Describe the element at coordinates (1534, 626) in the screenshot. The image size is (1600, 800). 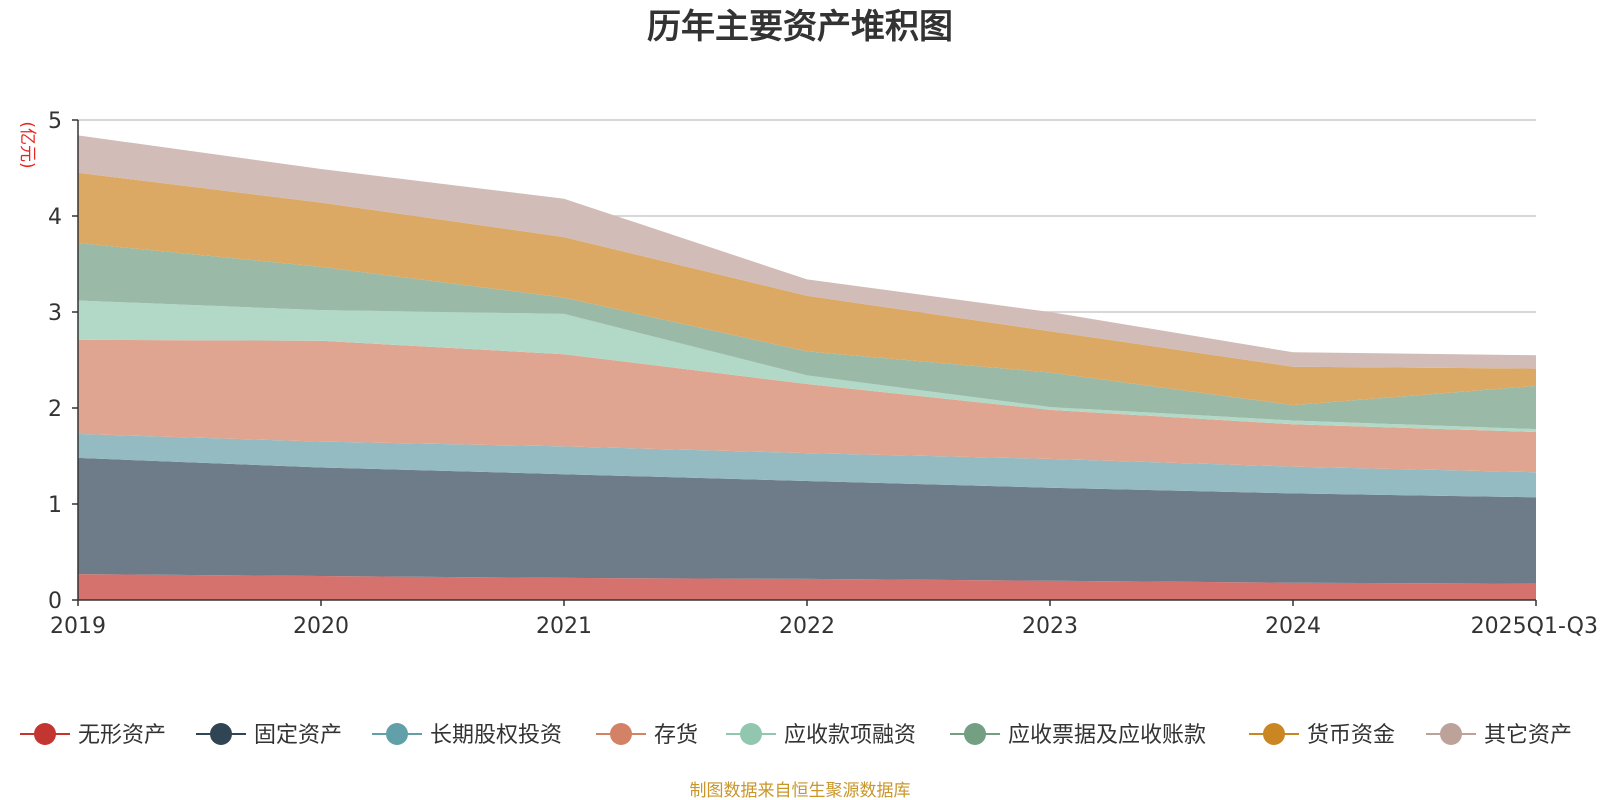
I see `x-tick-label: 2025Q1-Q3` at that location.